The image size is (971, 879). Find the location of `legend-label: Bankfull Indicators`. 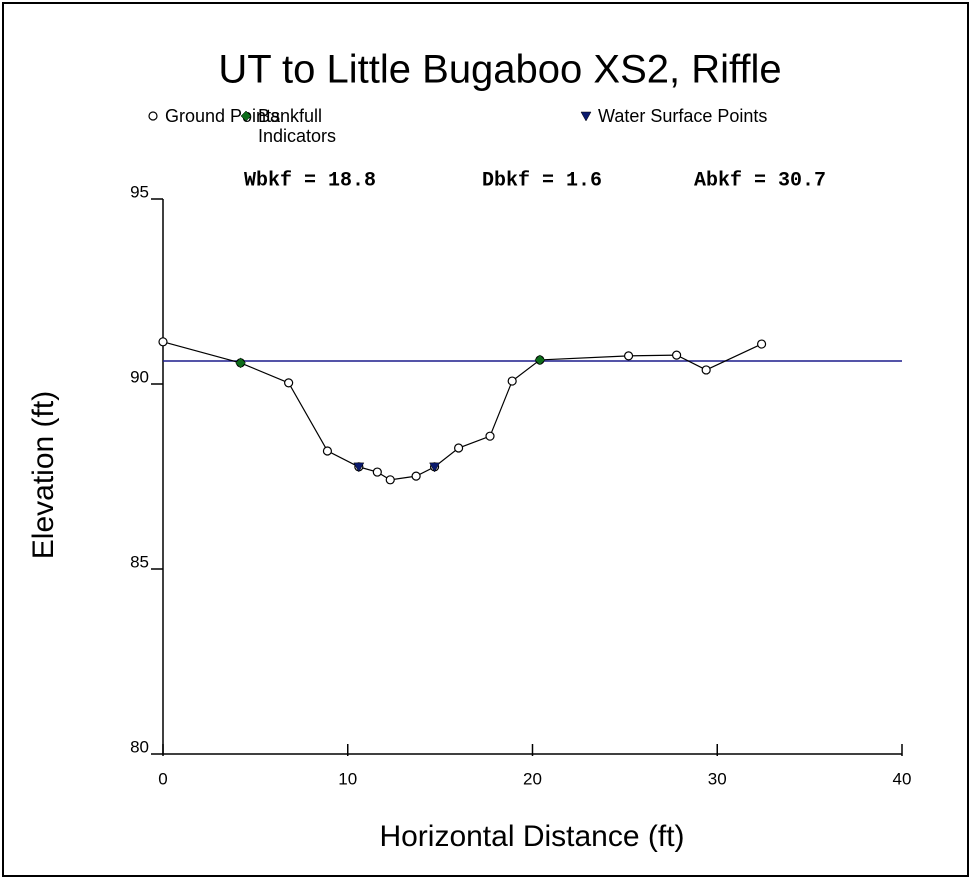

legend-label: Bankfull Indicators is located at coordinates (297, 126).